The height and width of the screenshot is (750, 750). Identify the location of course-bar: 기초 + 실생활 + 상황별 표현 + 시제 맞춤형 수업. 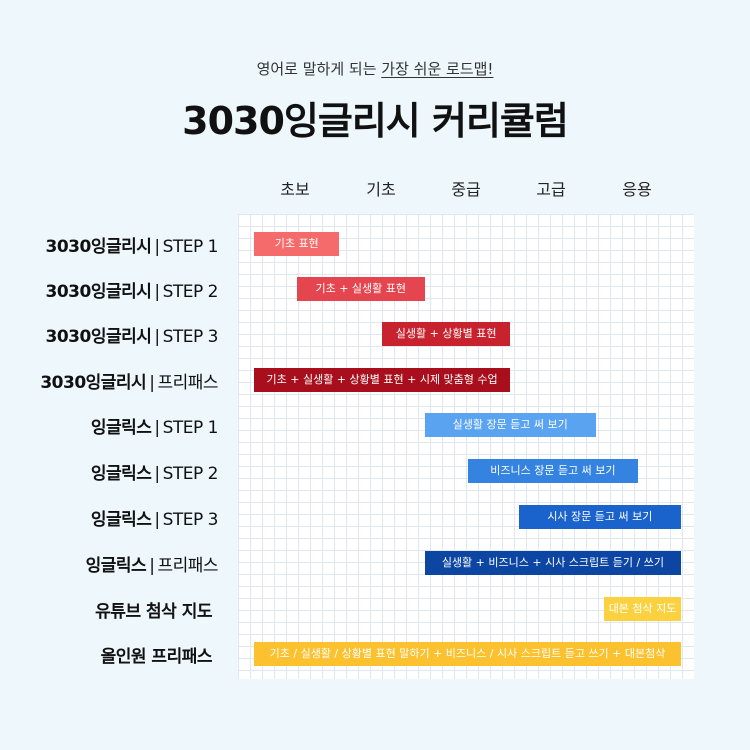
(382, 380).